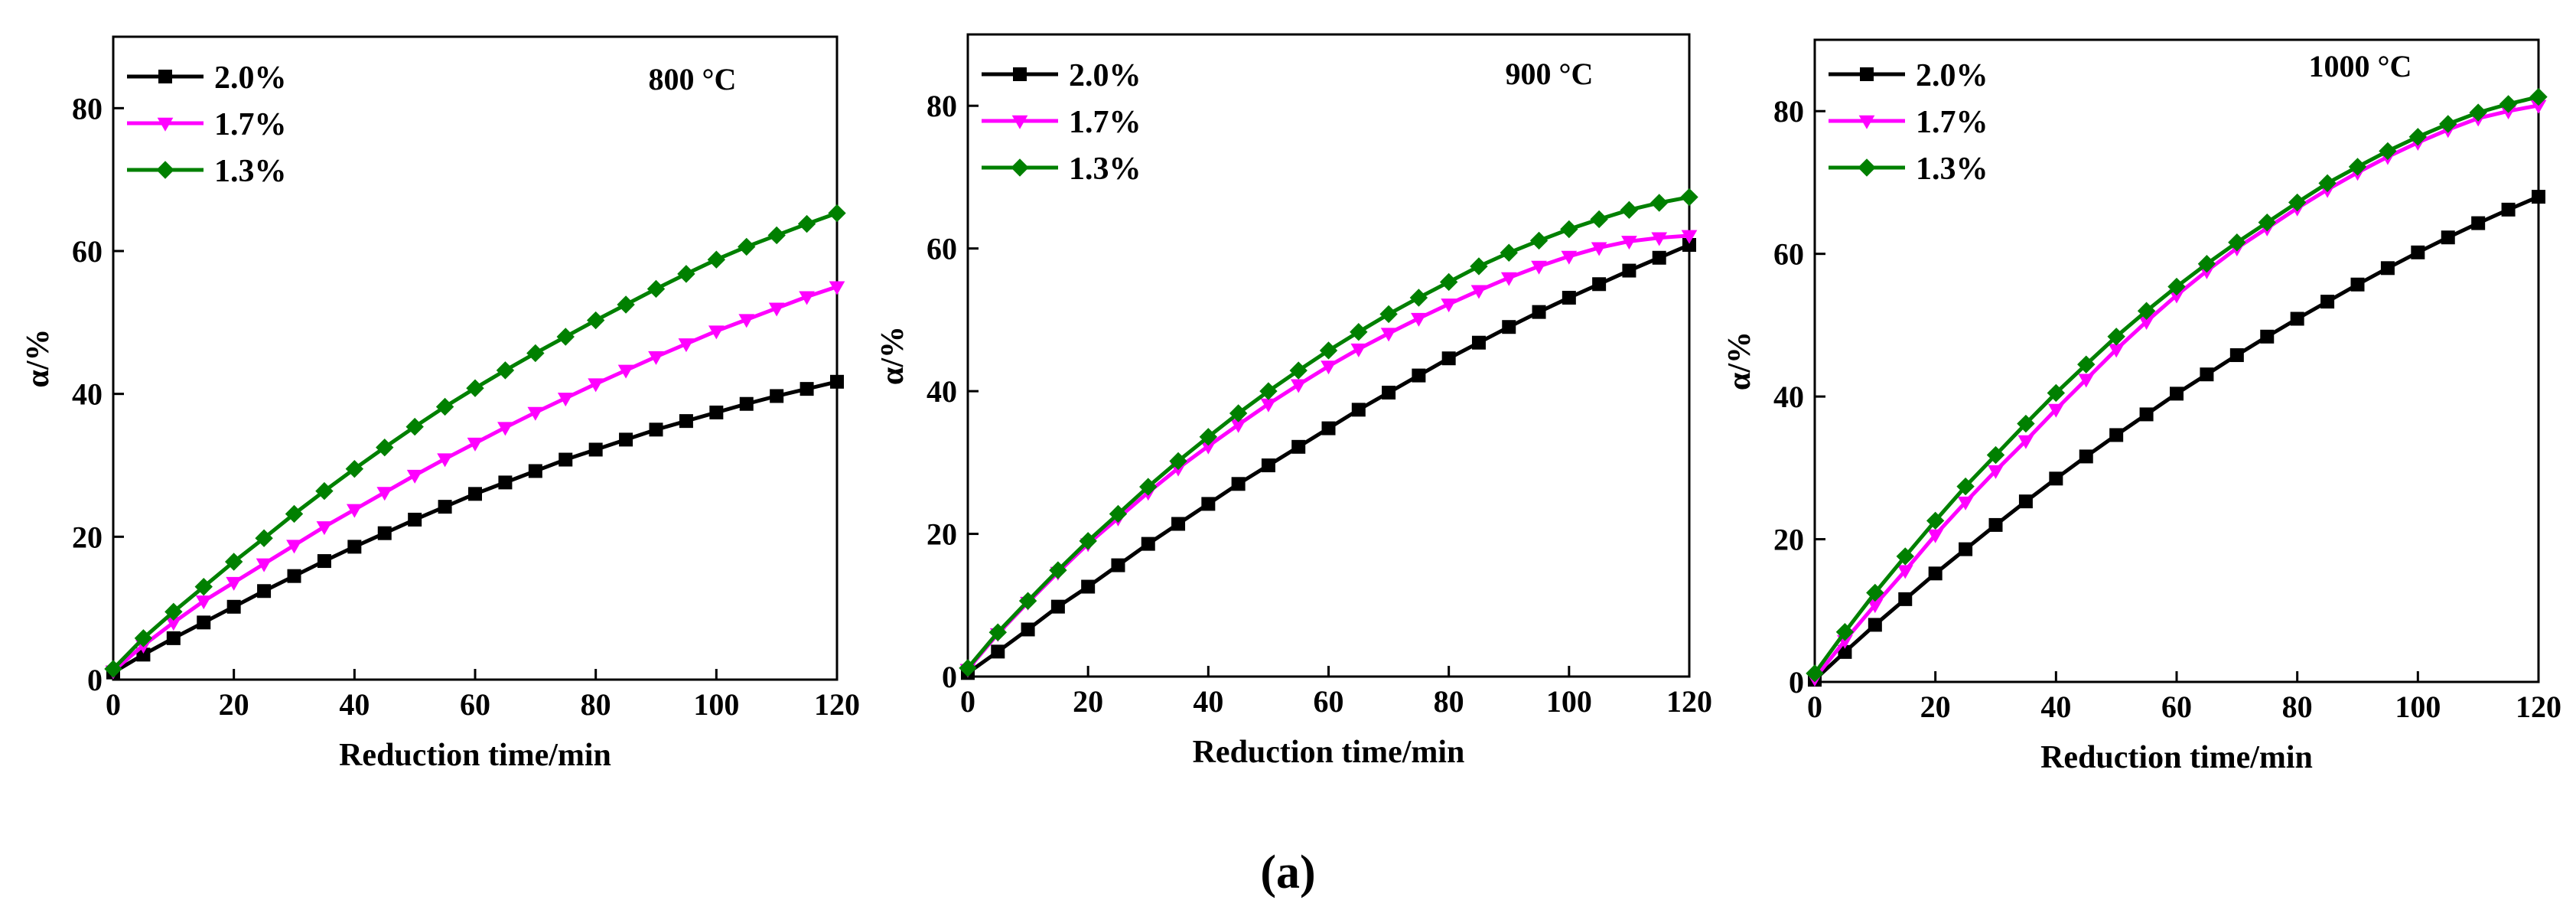  Describe the element at coordinates (475, 755) in the screenshot. I see `x-axis-label: Reduction time/min` at that location.